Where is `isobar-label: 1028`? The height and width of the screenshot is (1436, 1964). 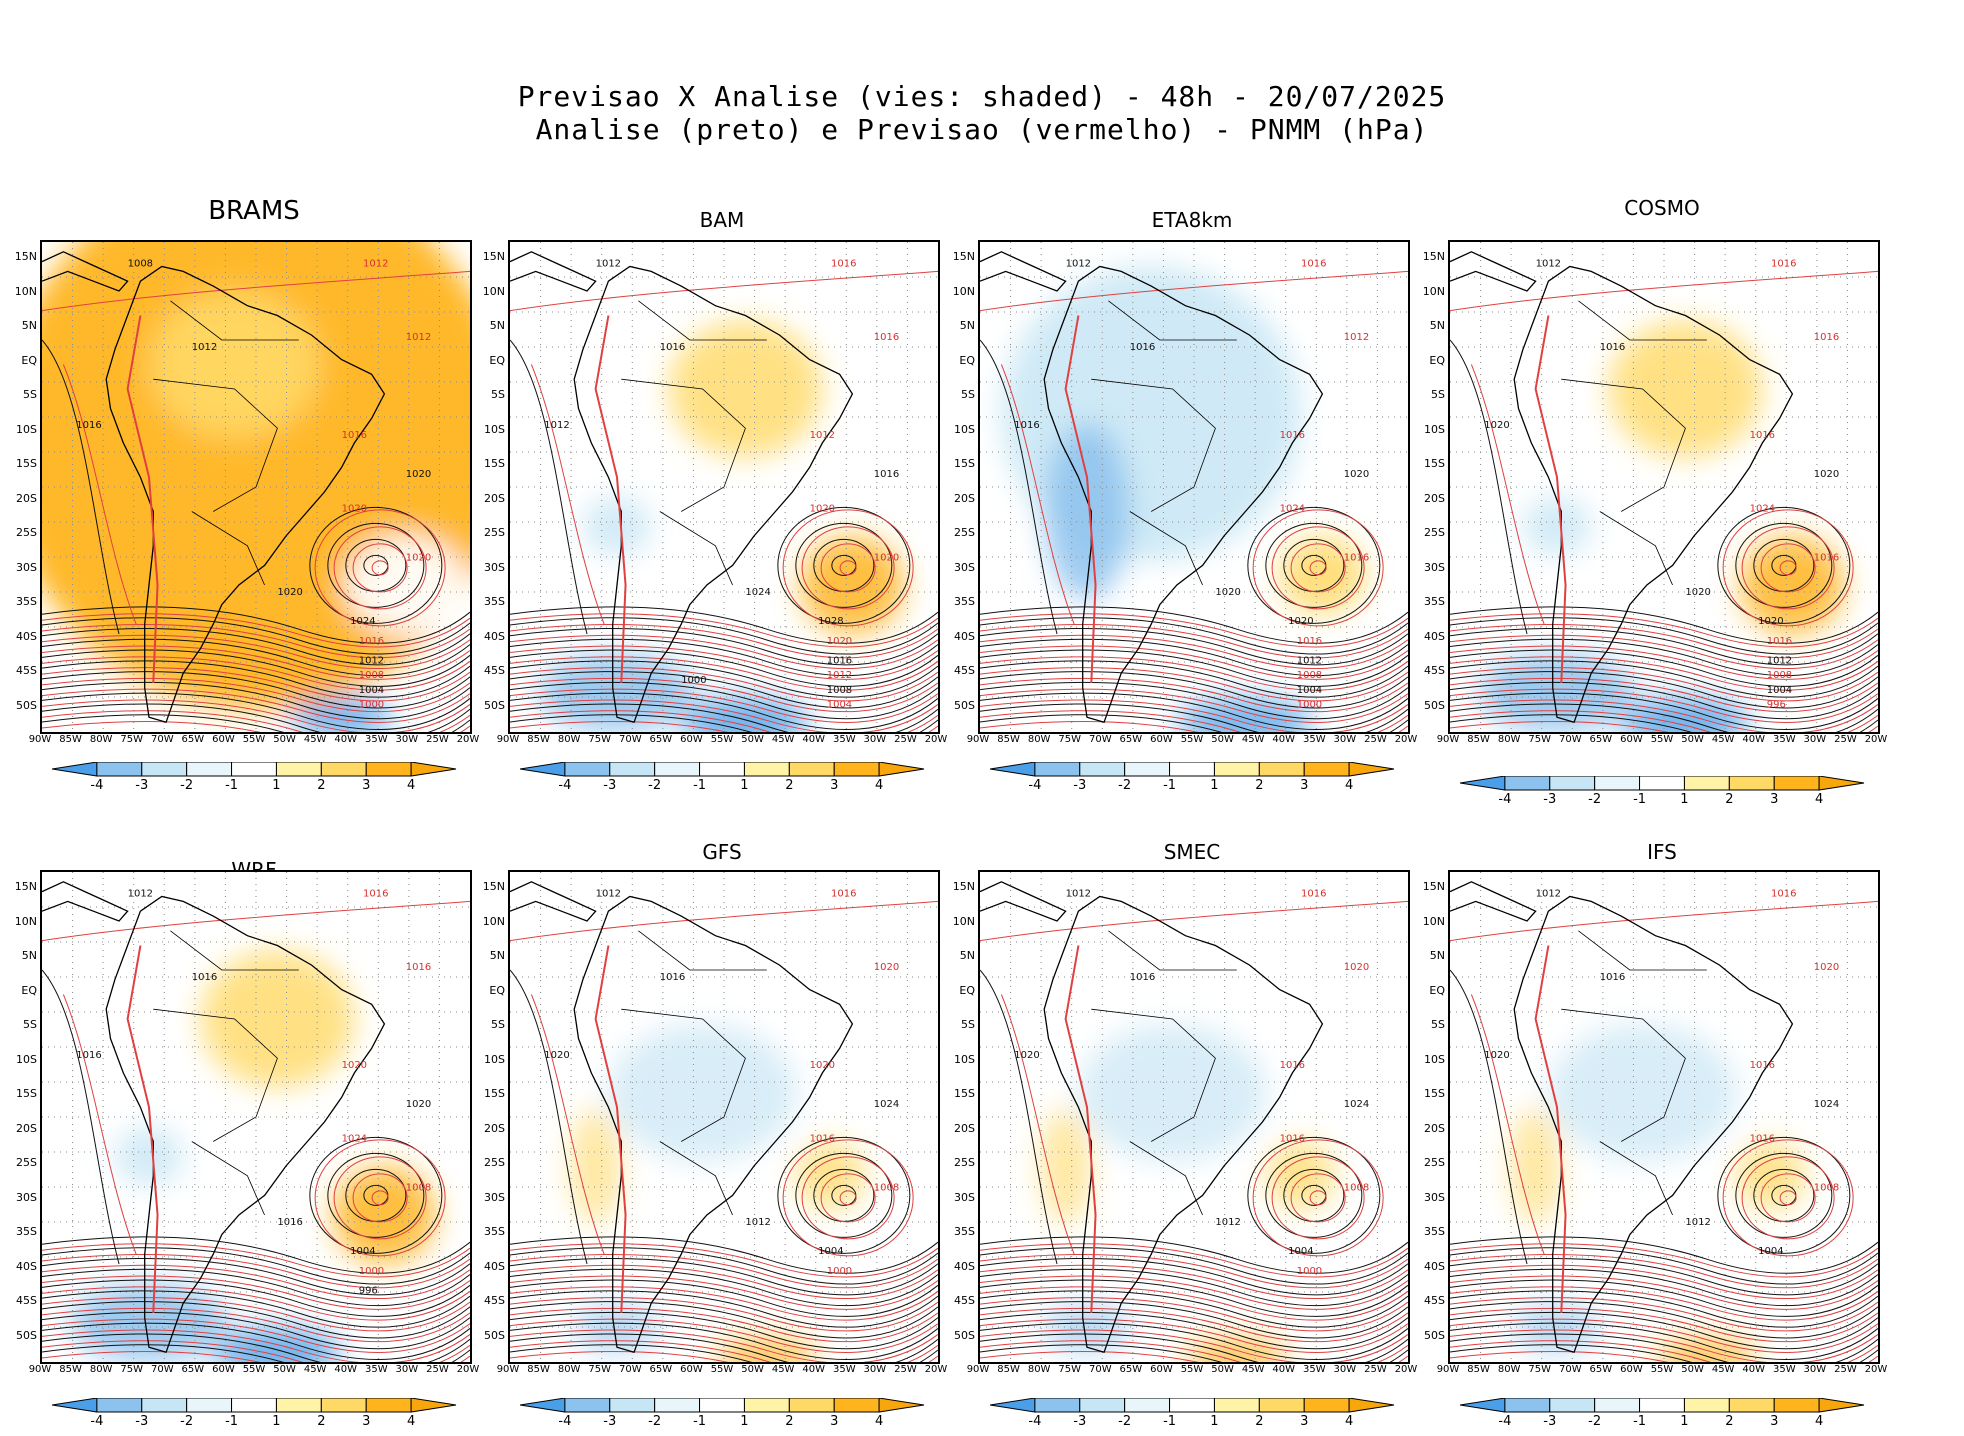
isobar-label: 1028 is located at coordinates (830, 621).